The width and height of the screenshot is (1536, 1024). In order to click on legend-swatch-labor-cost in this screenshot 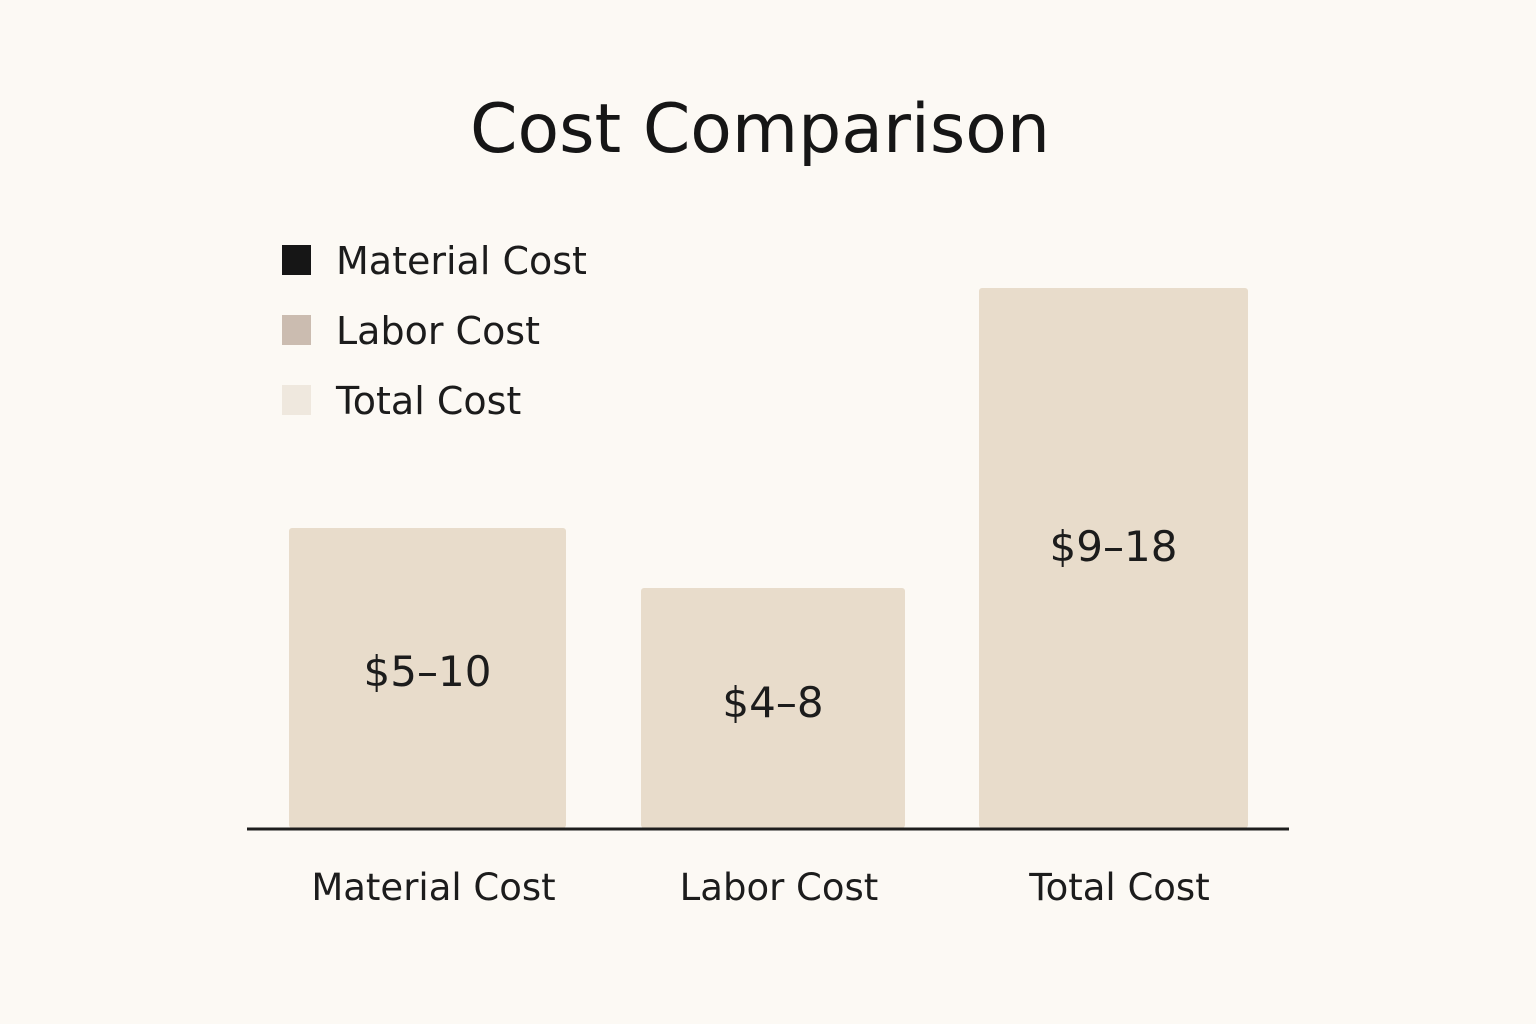, I will do `click(296, 330)`.